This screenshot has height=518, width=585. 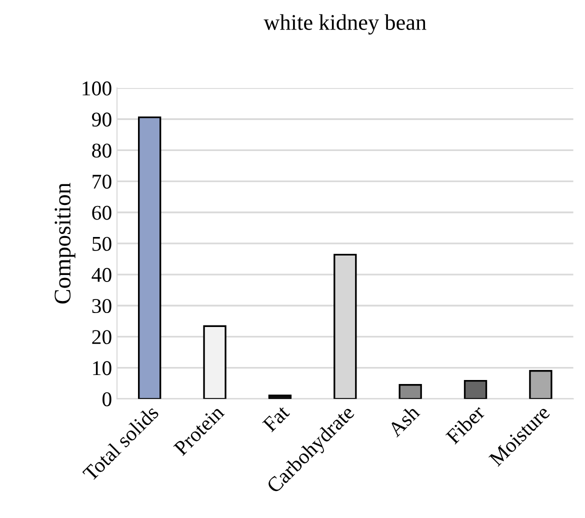 What do you see at coordinates (403, 421) in the screenshot?
I see `x-tick-label: Ash` at bounding box center [403, 421].